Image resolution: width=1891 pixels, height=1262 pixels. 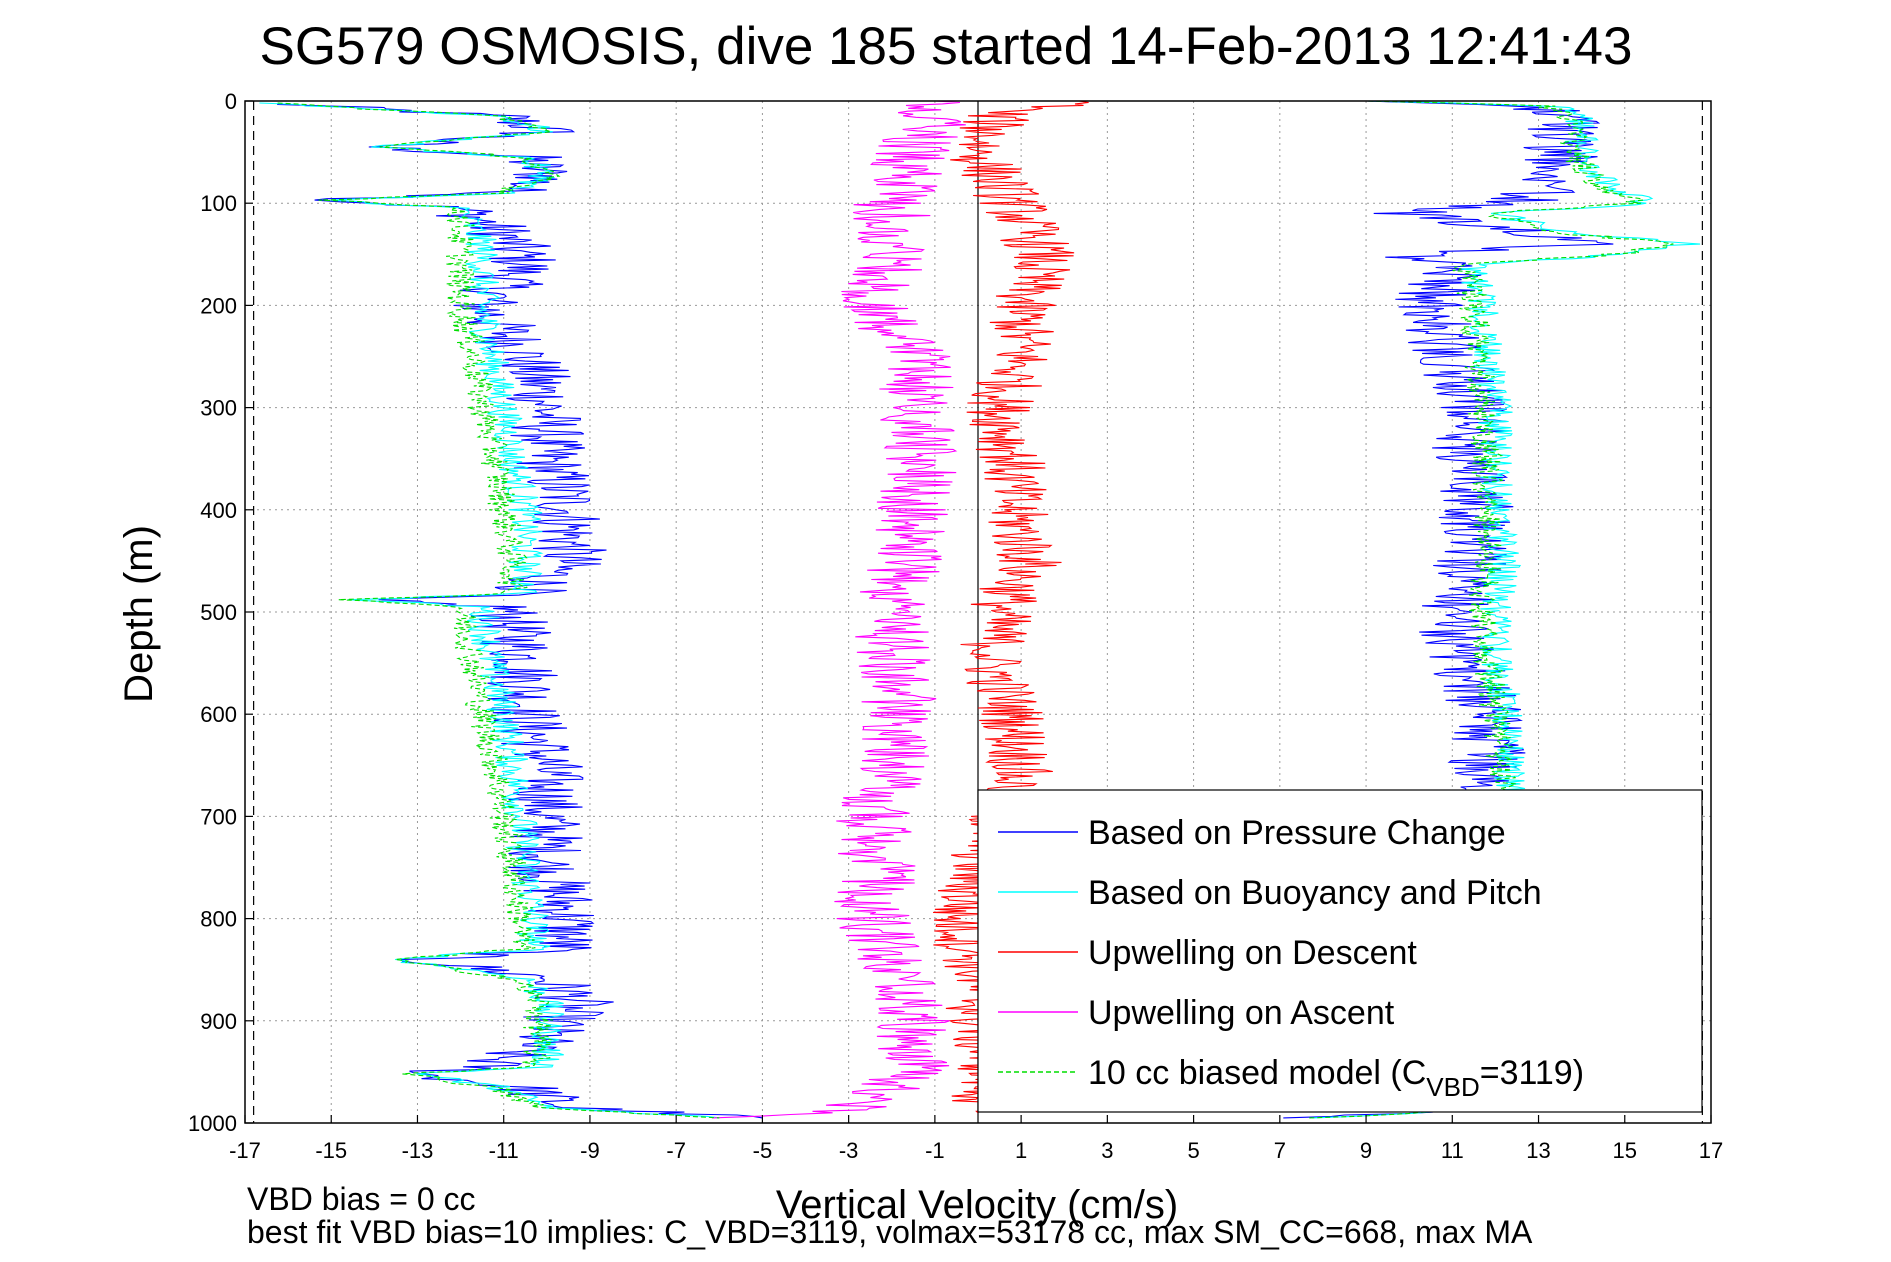 I want to click on y-tick-label: 700, so click(x=218, y=816).